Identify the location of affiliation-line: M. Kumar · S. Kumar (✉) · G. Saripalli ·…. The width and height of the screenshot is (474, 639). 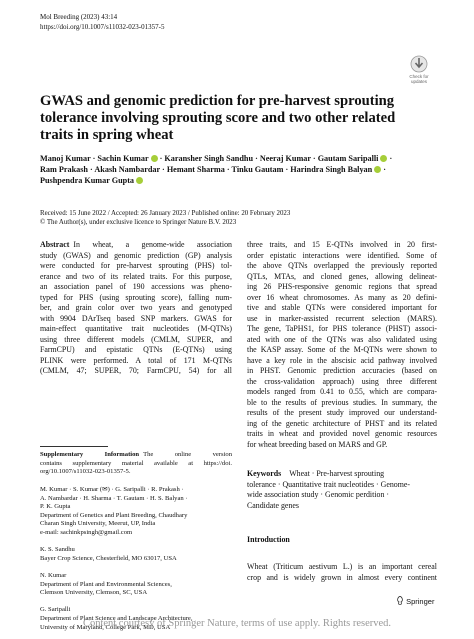
(112, 489).